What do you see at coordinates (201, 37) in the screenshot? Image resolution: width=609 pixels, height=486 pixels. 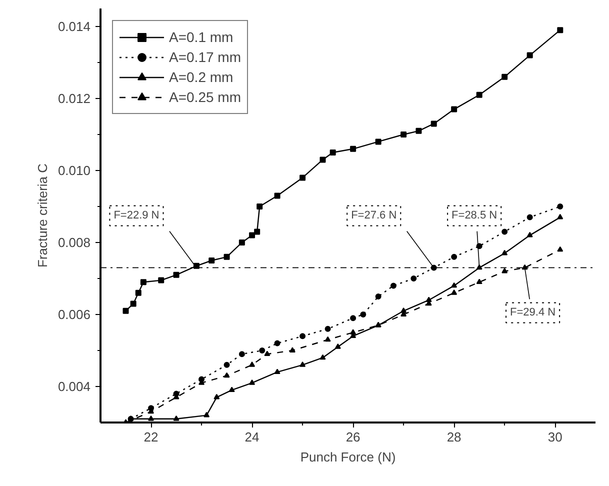 I see `legend-label: A=0.1 mm` at bounding box center [201, 37].